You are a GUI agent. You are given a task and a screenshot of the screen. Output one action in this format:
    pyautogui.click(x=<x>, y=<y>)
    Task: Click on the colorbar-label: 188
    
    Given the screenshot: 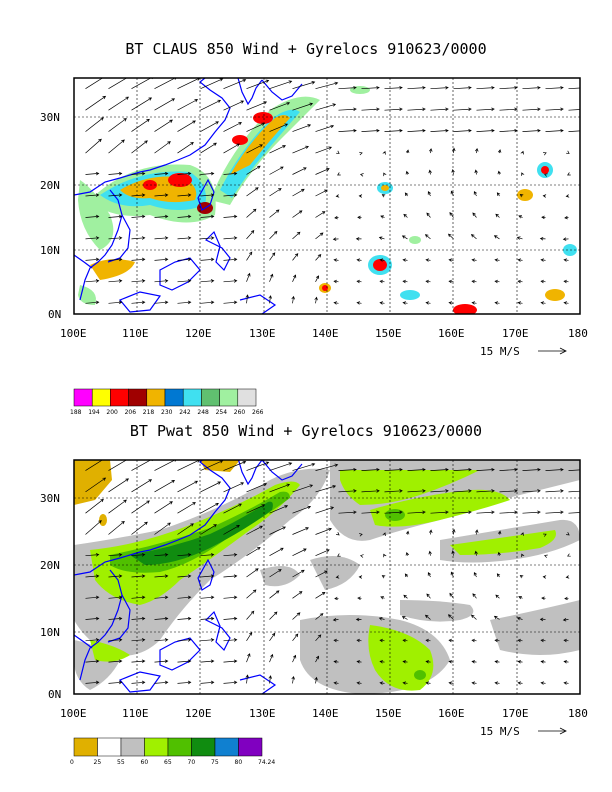 What is the action you would take?
    pyautogui.click(x=76, y=412)
    